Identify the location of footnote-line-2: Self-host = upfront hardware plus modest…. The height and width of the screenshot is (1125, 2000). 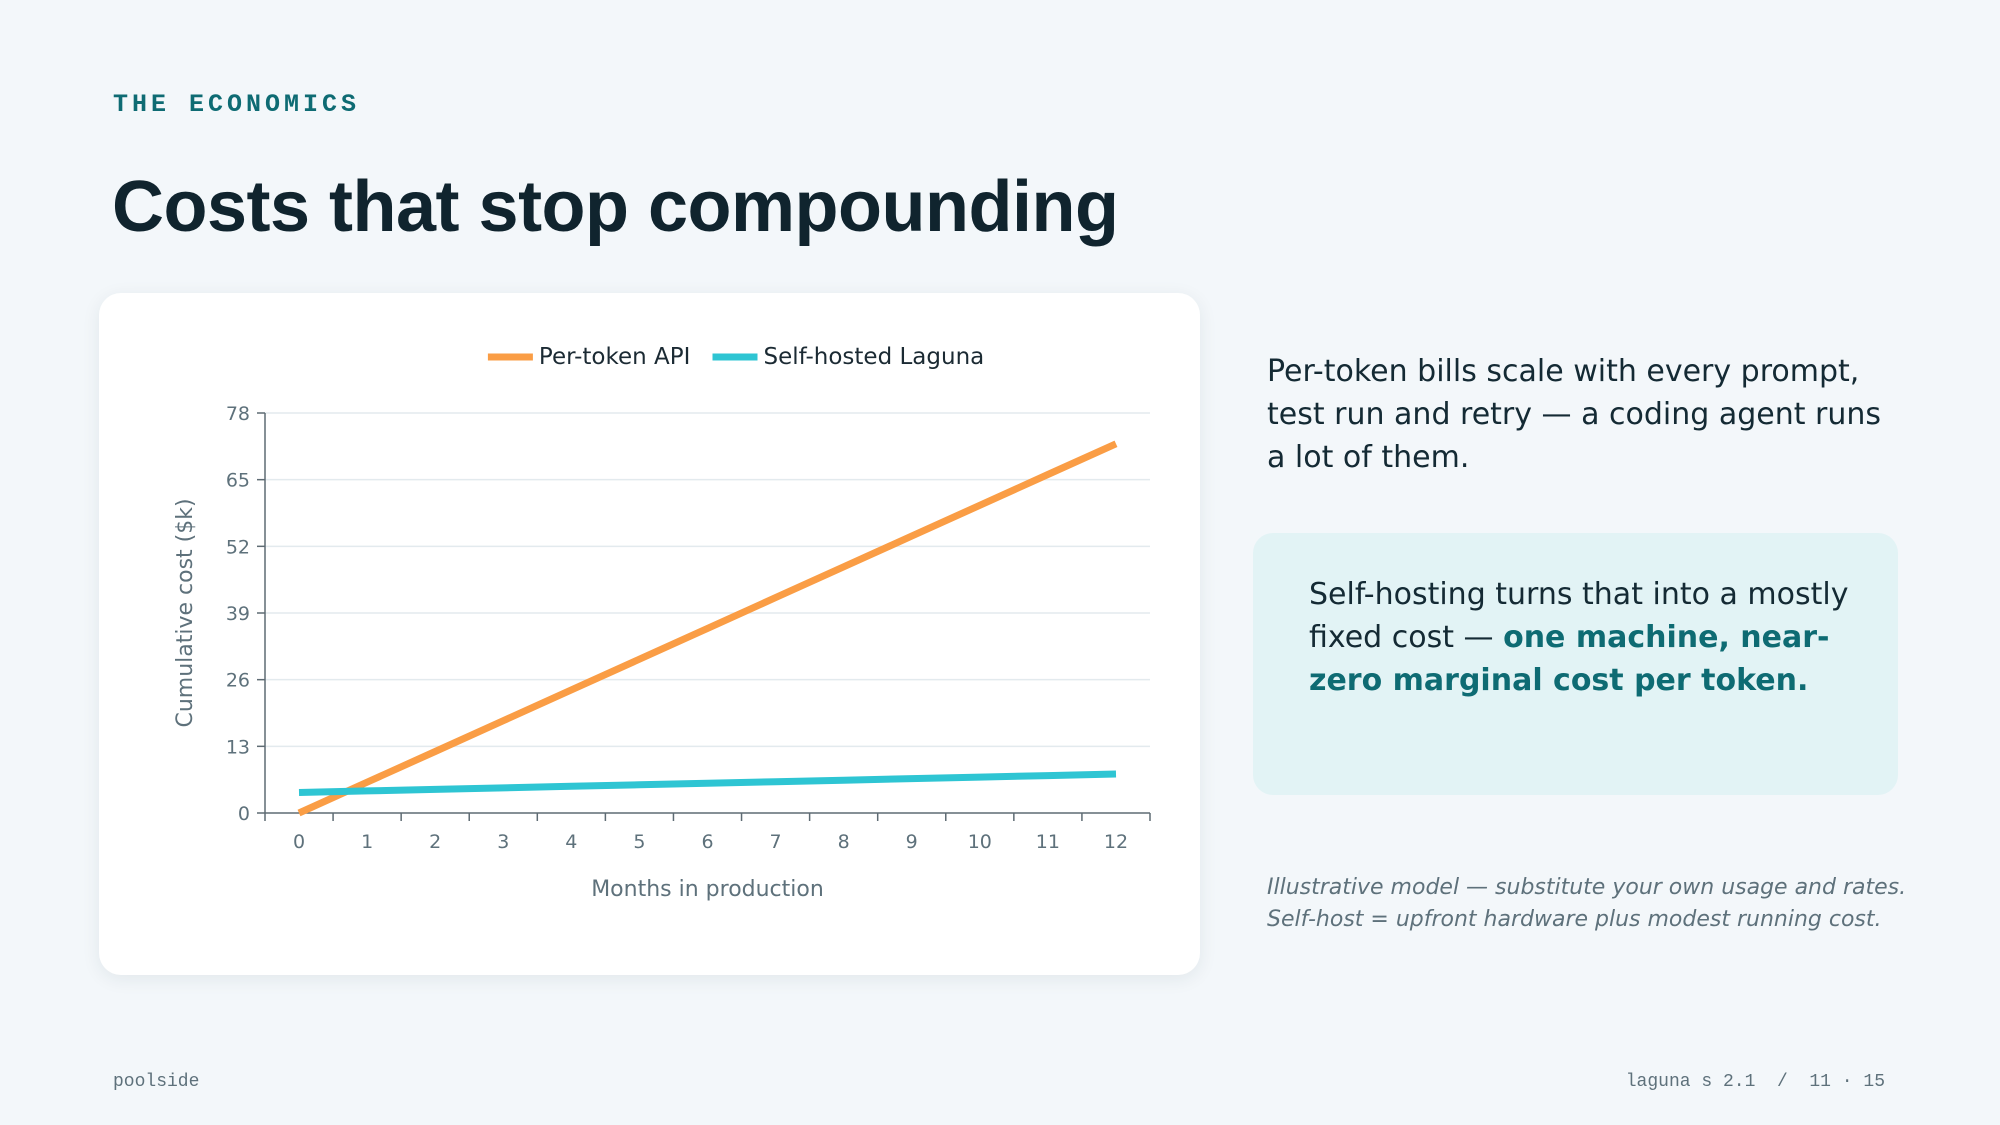
(1574, 919).